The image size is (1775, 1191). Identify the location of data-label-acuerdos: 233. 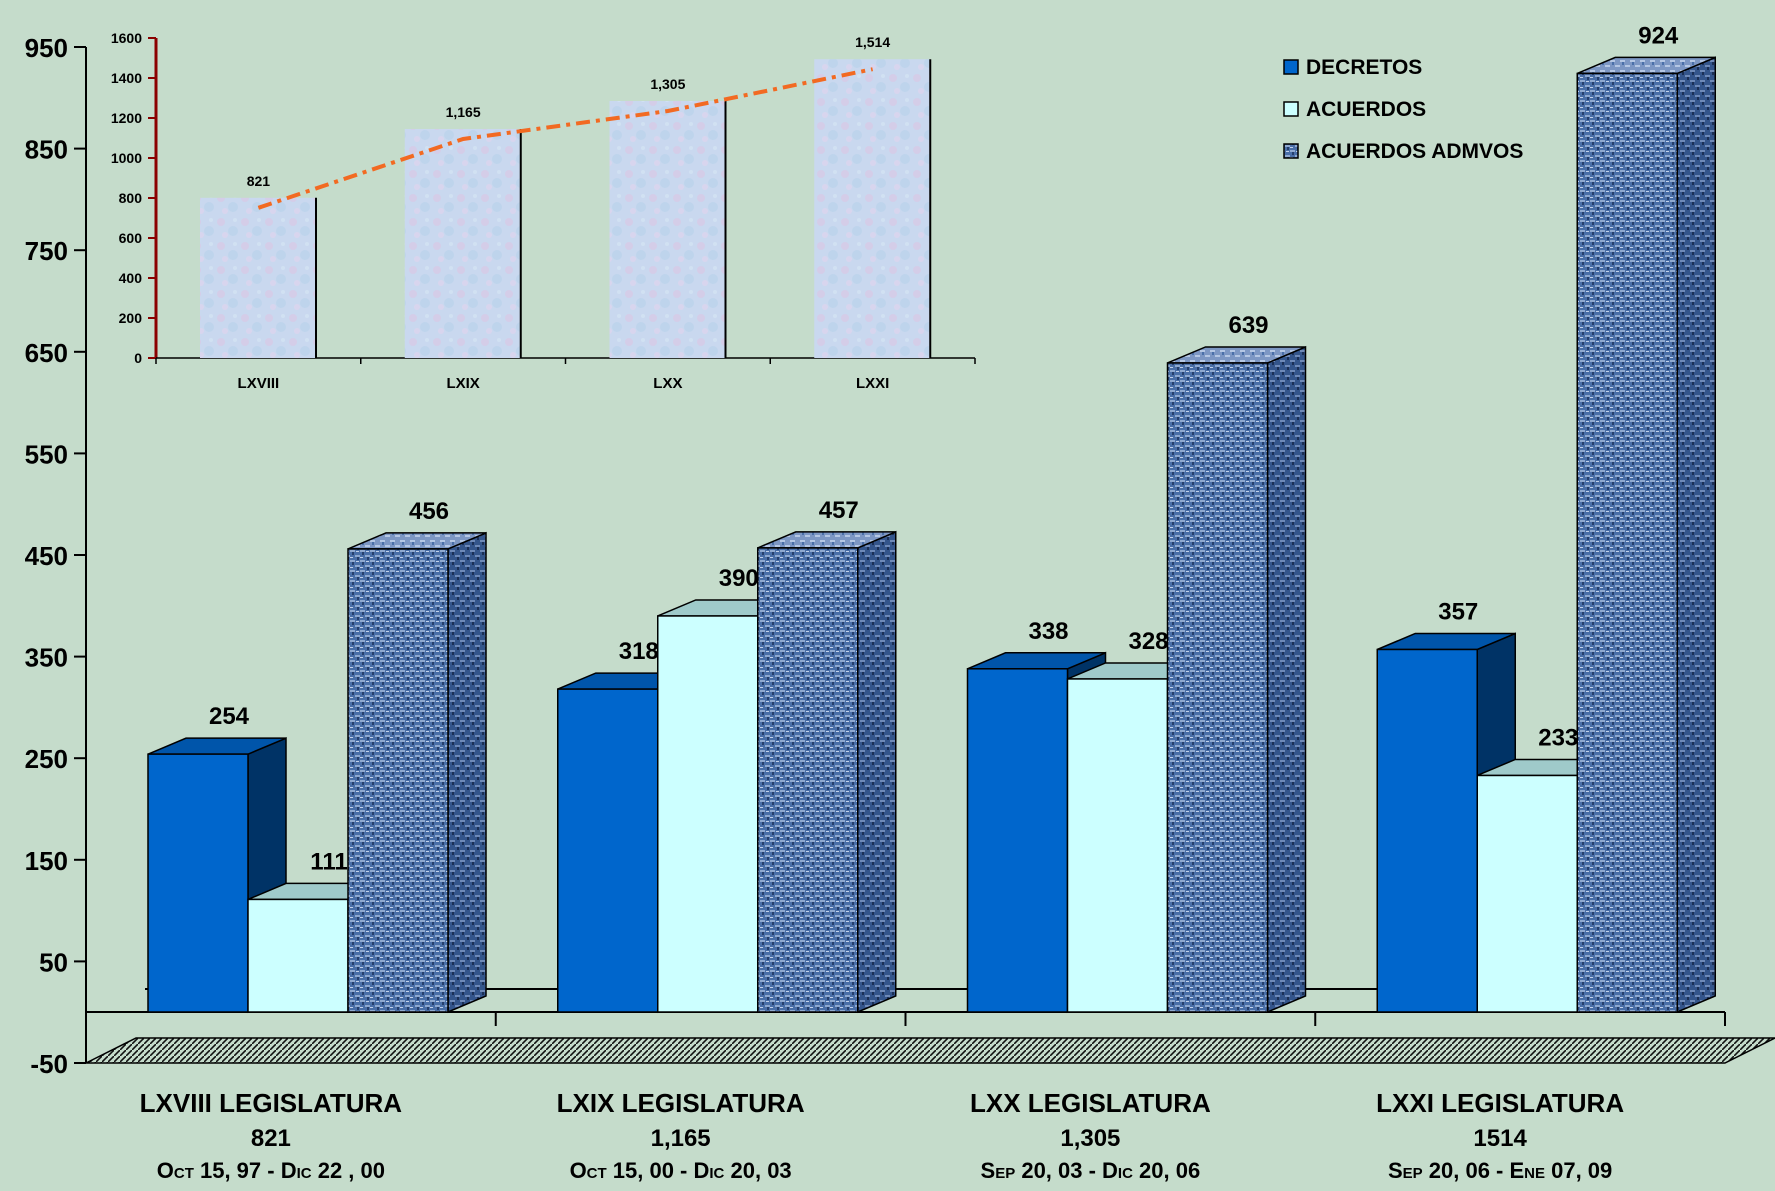
(1558, 737).